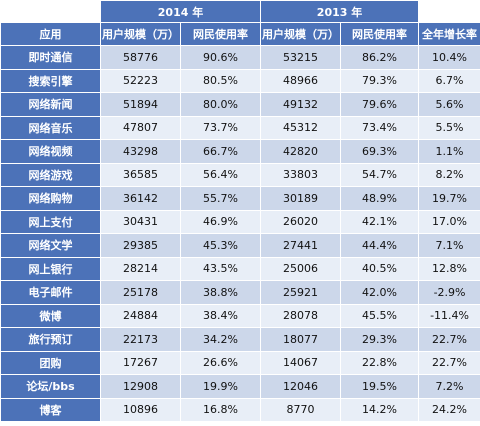 Image resolution: width=480 pixels, height=426 pixels. I want to click on cell-growth: 8.2%, so click(449, 174).